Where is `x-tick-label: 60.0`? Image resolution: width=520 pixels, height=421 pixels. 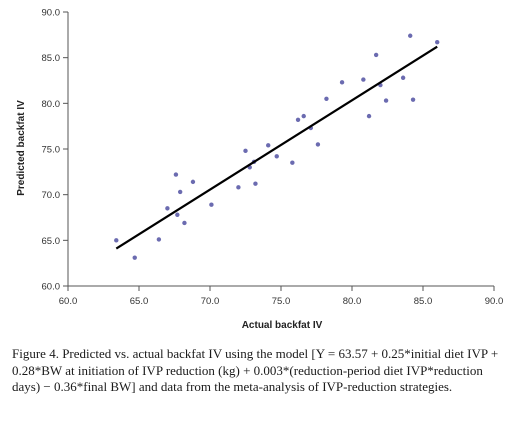 x-tick-label: 60.0 is located at coordinates (68, 301).